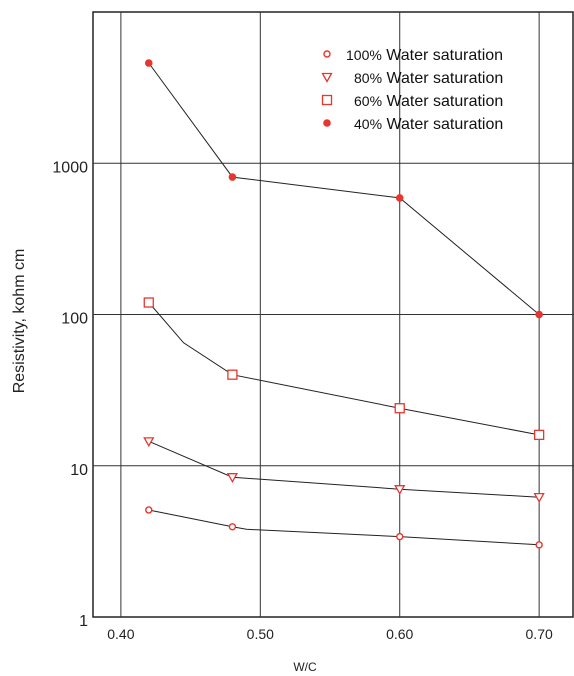 This screenshot has height=676, width=574. Describe the element at coordinates (83, 621) in the screenshot. I see `y-tick-label: 1` at that location.